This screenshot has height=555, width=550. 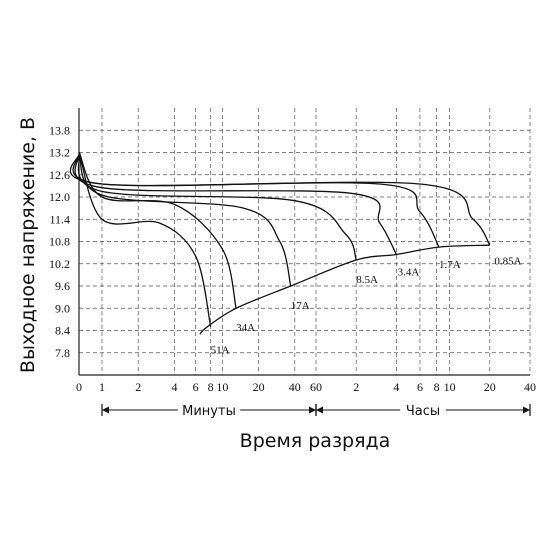 I want to click on y-tick-label: 12.0, so click(x=59, y=197).